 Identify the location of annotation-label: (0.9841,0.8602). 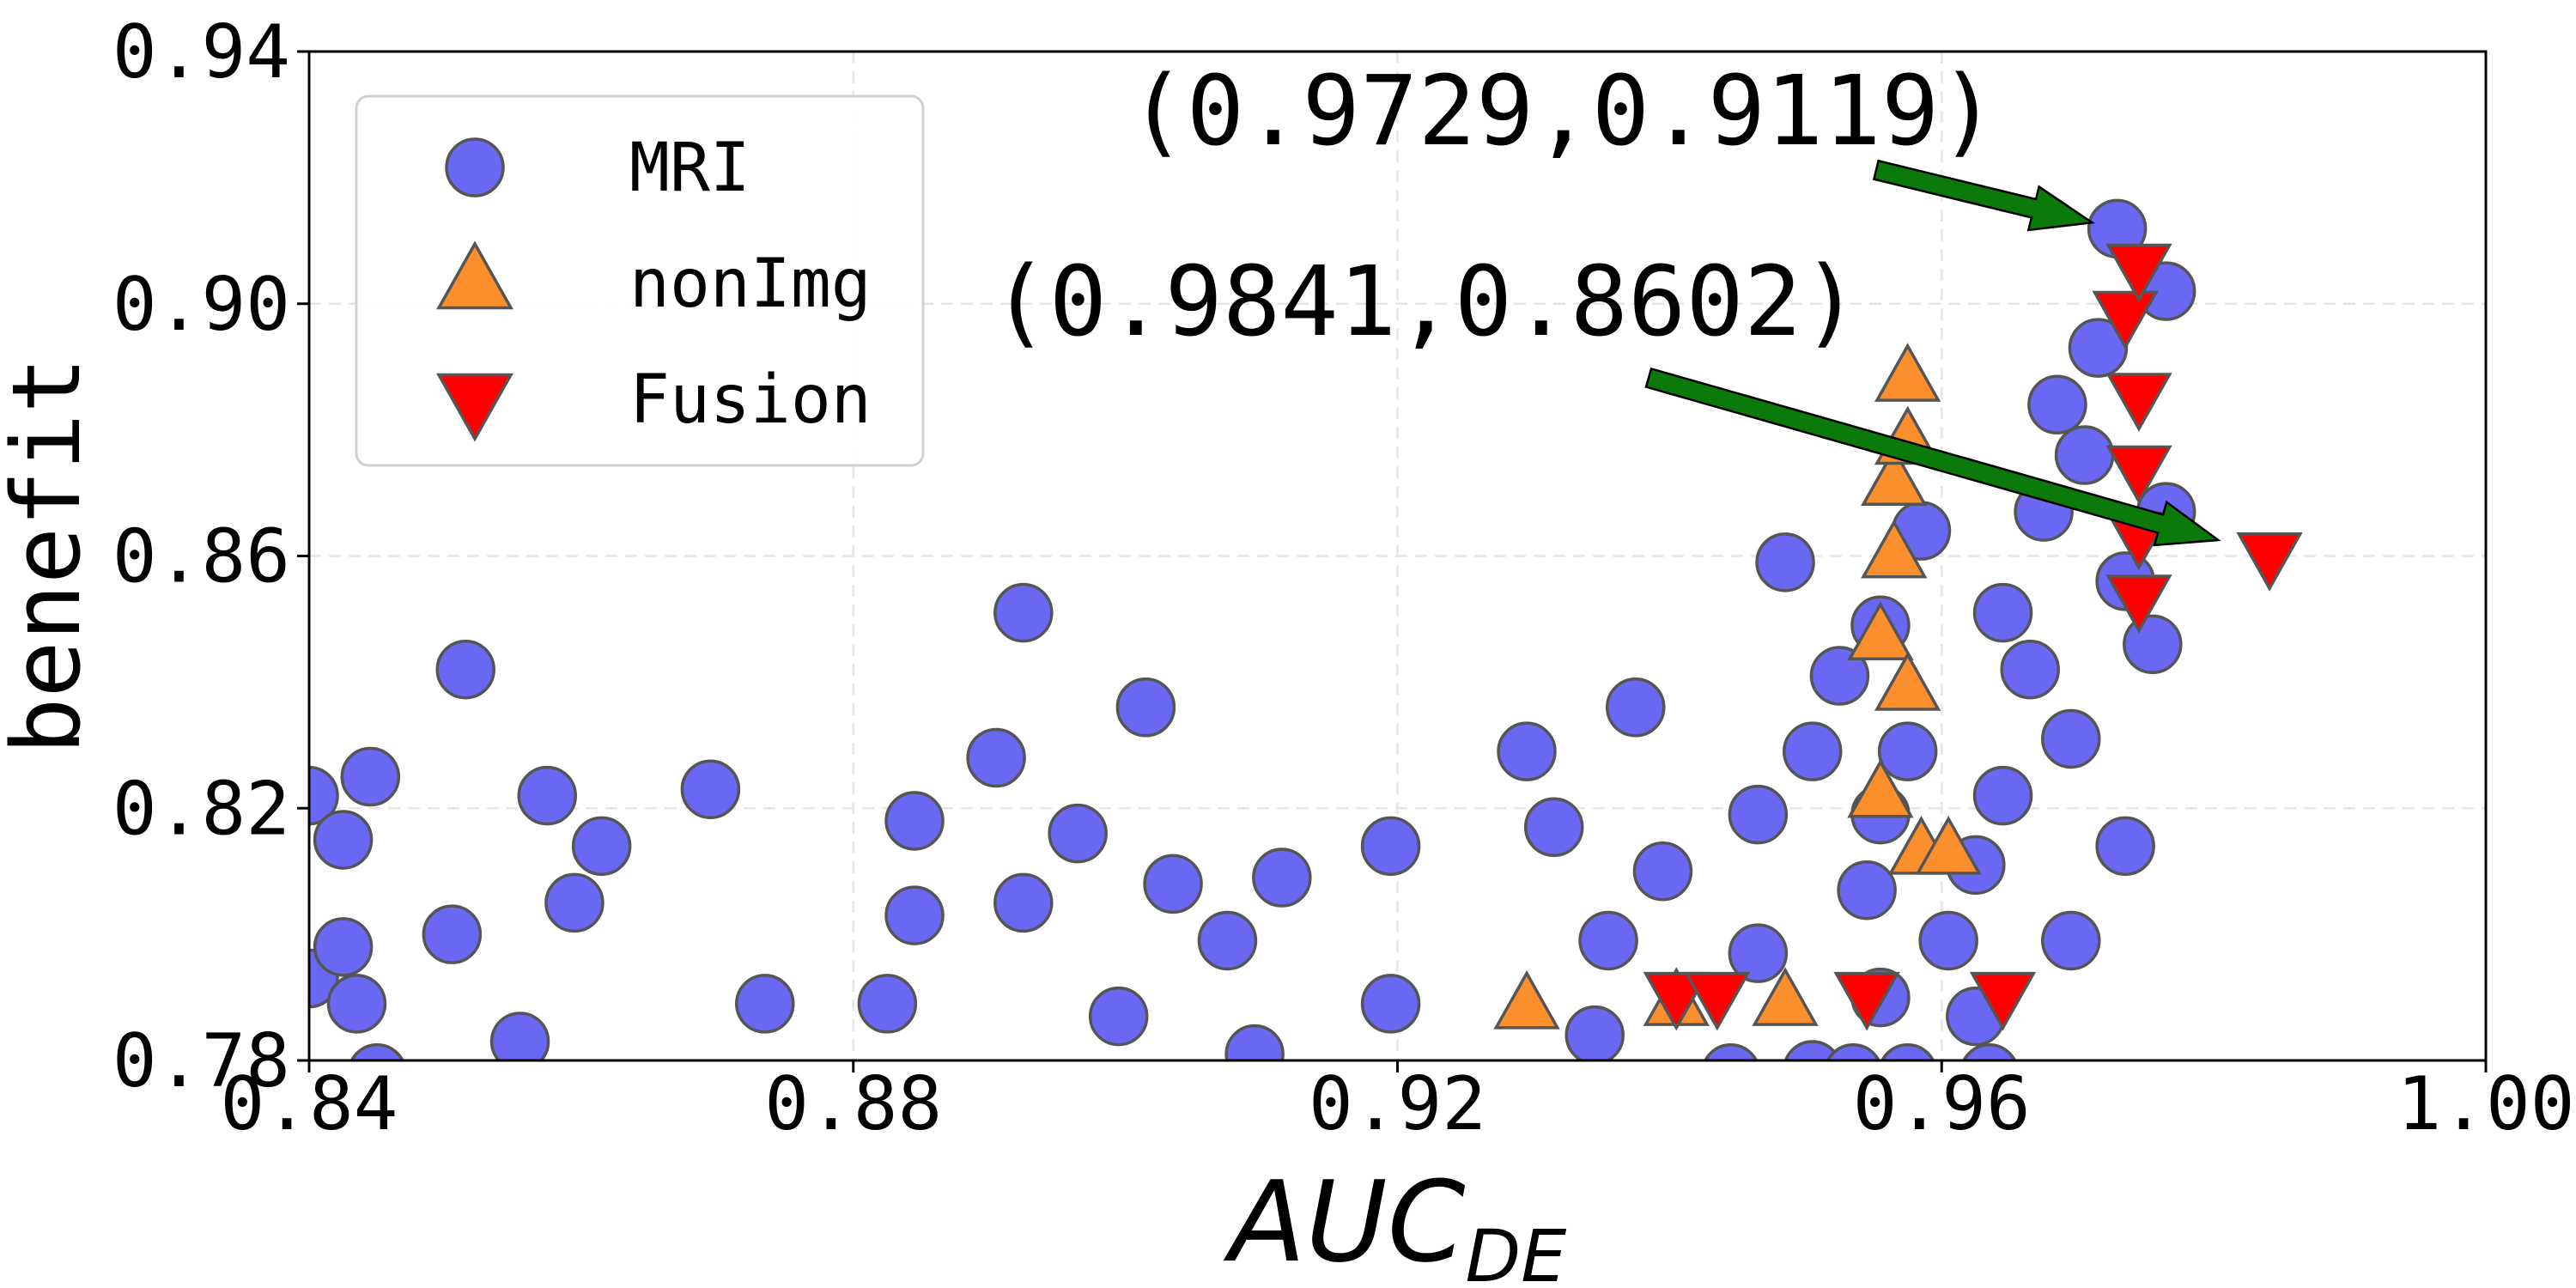
(1425, 302).